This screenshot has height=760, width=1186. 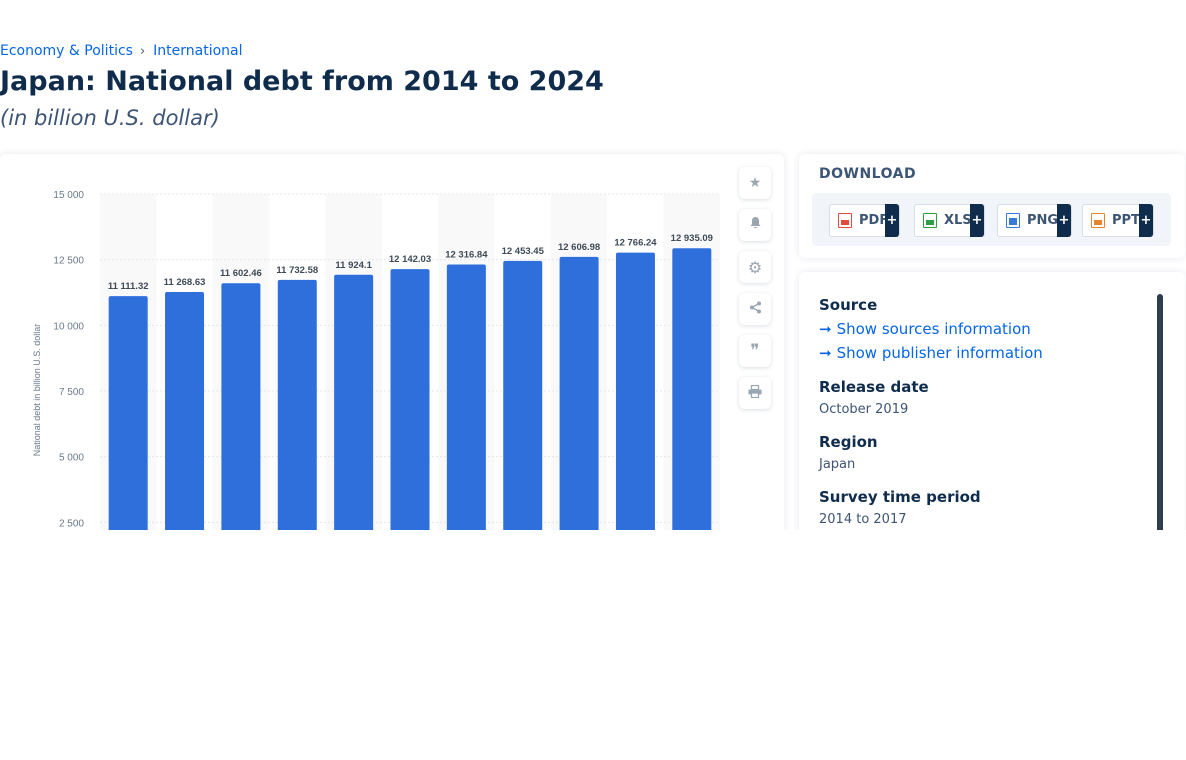 I want to click on page-subtitle: (in billion U.S. dollar), so click(x=110, y=118).